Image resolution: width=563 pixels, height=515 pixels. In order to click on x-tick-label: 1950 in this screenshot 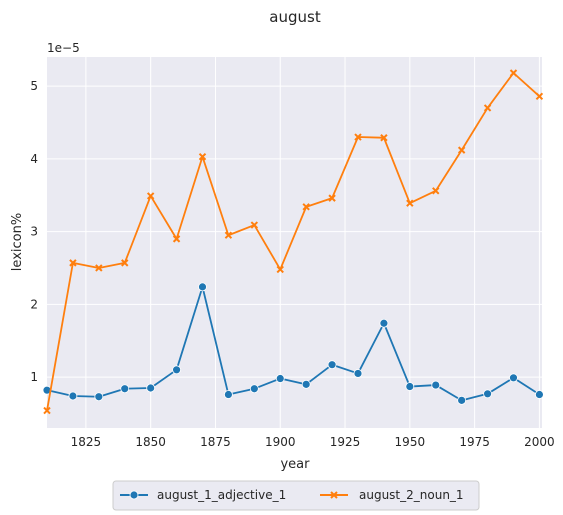, I will do `click(410, 442)`.